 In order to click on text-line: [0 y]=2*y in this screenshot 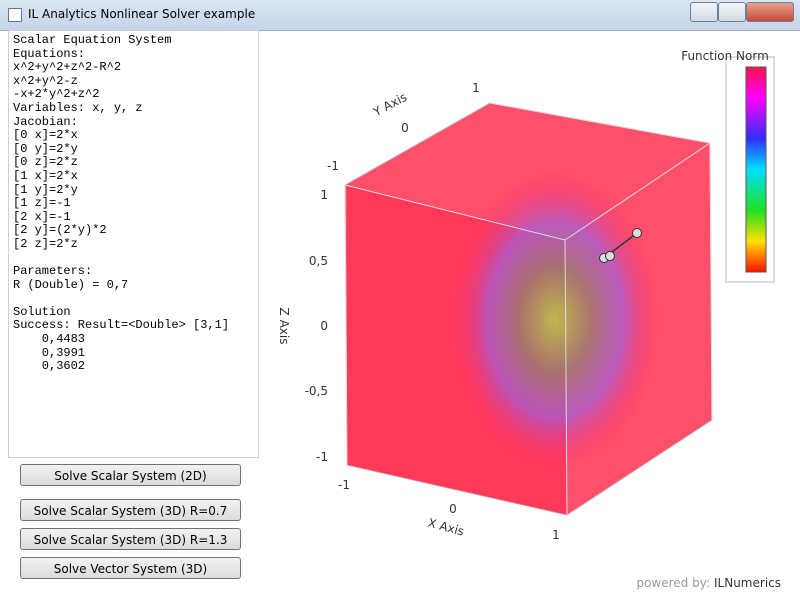, I will do `click(45, 148)`.